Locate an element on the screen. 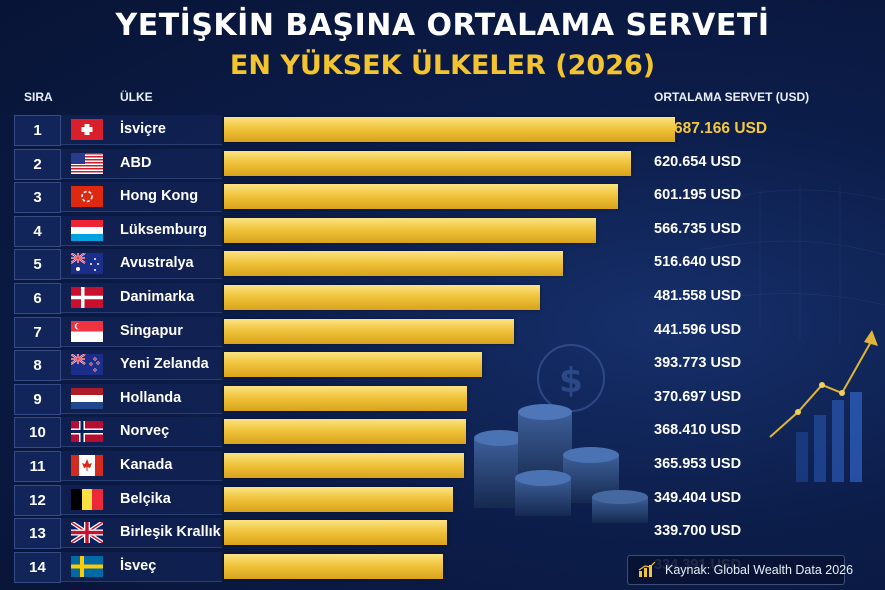  table-row: 14 İsveç is located at coordinates (329, 567).